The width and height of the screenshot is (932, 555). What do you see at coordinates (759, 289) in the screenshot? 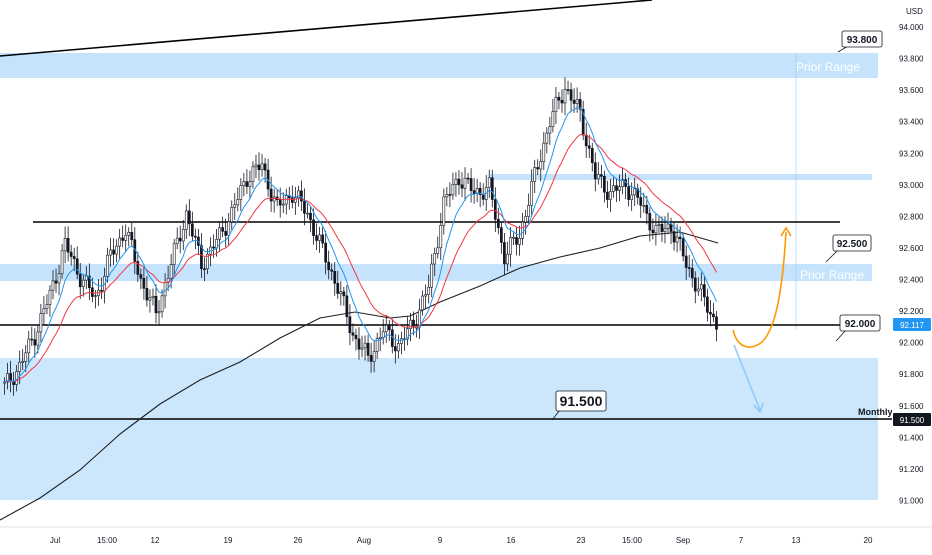
I see `projection-up-path` at bounding box center [759, 289].